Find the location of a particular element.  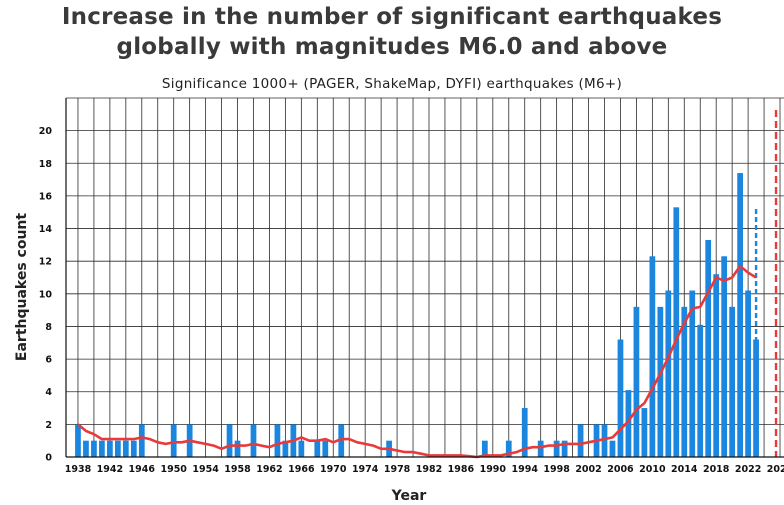

bar-2019 is located at coordinates (724, 356).